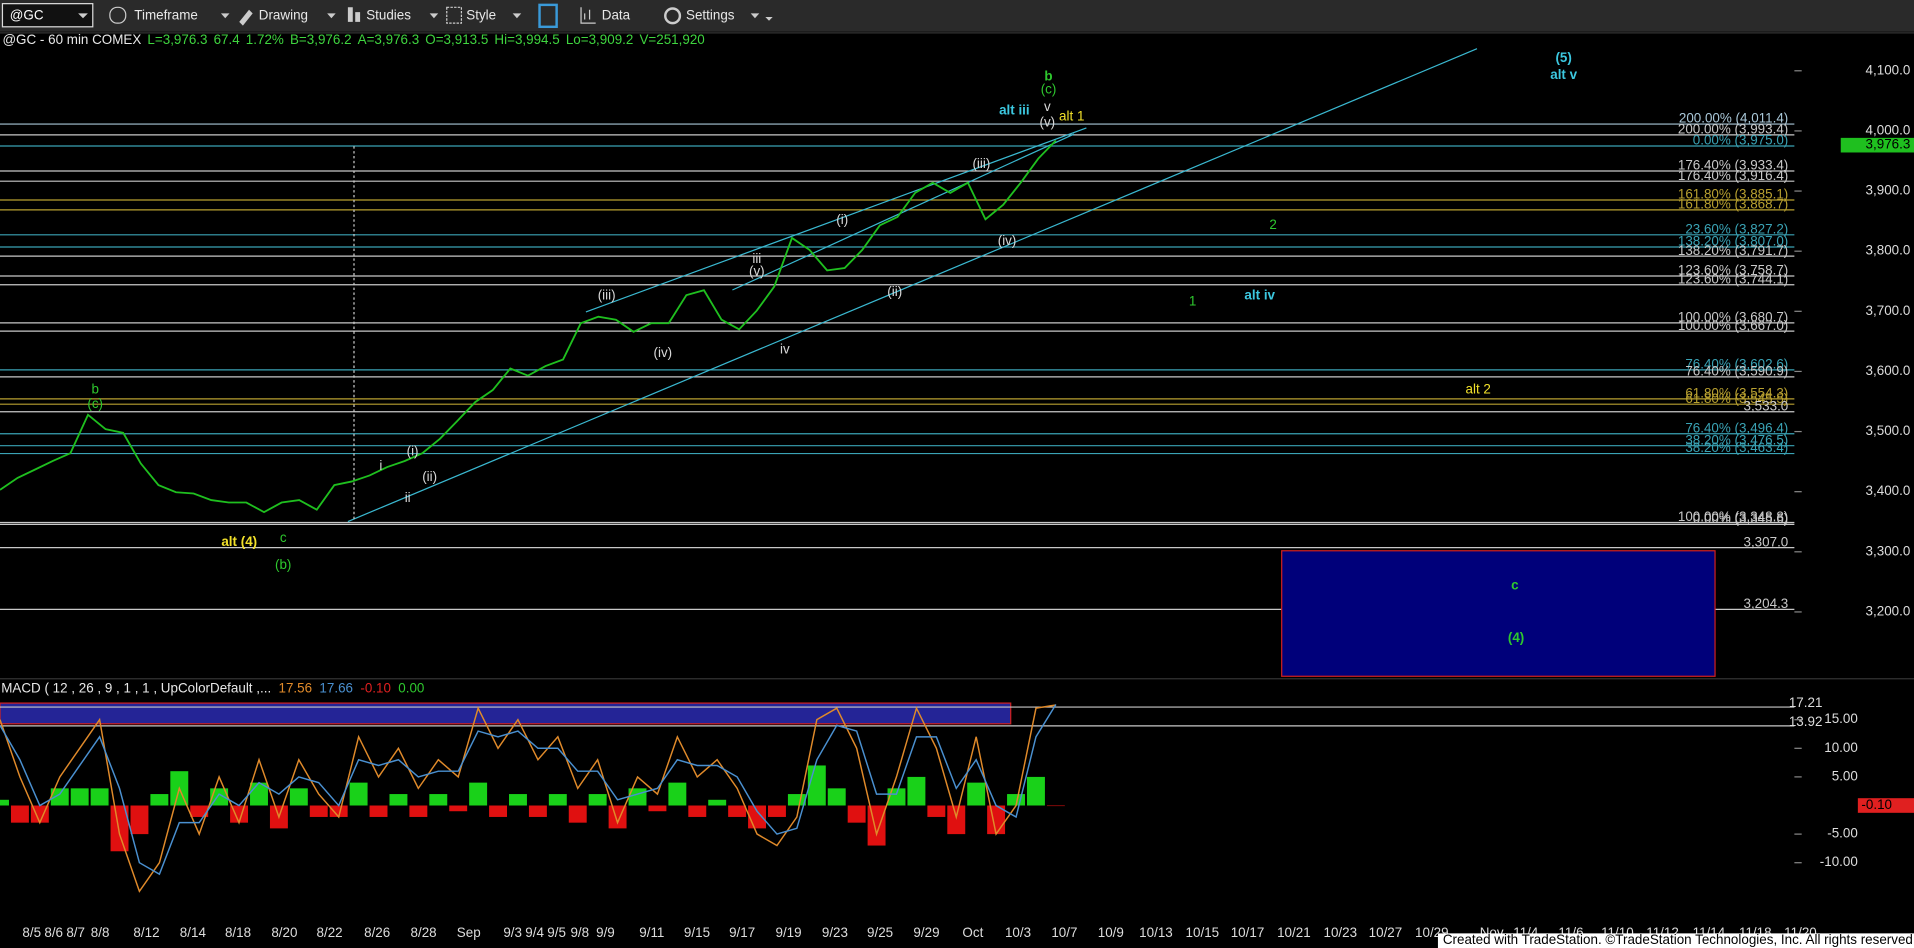 This screenshot has height=948, width=1914. What do you see at coordinates (283, 564) in the screenshot?
I see `wave-label: (b)` at bounding box center [283, 564].